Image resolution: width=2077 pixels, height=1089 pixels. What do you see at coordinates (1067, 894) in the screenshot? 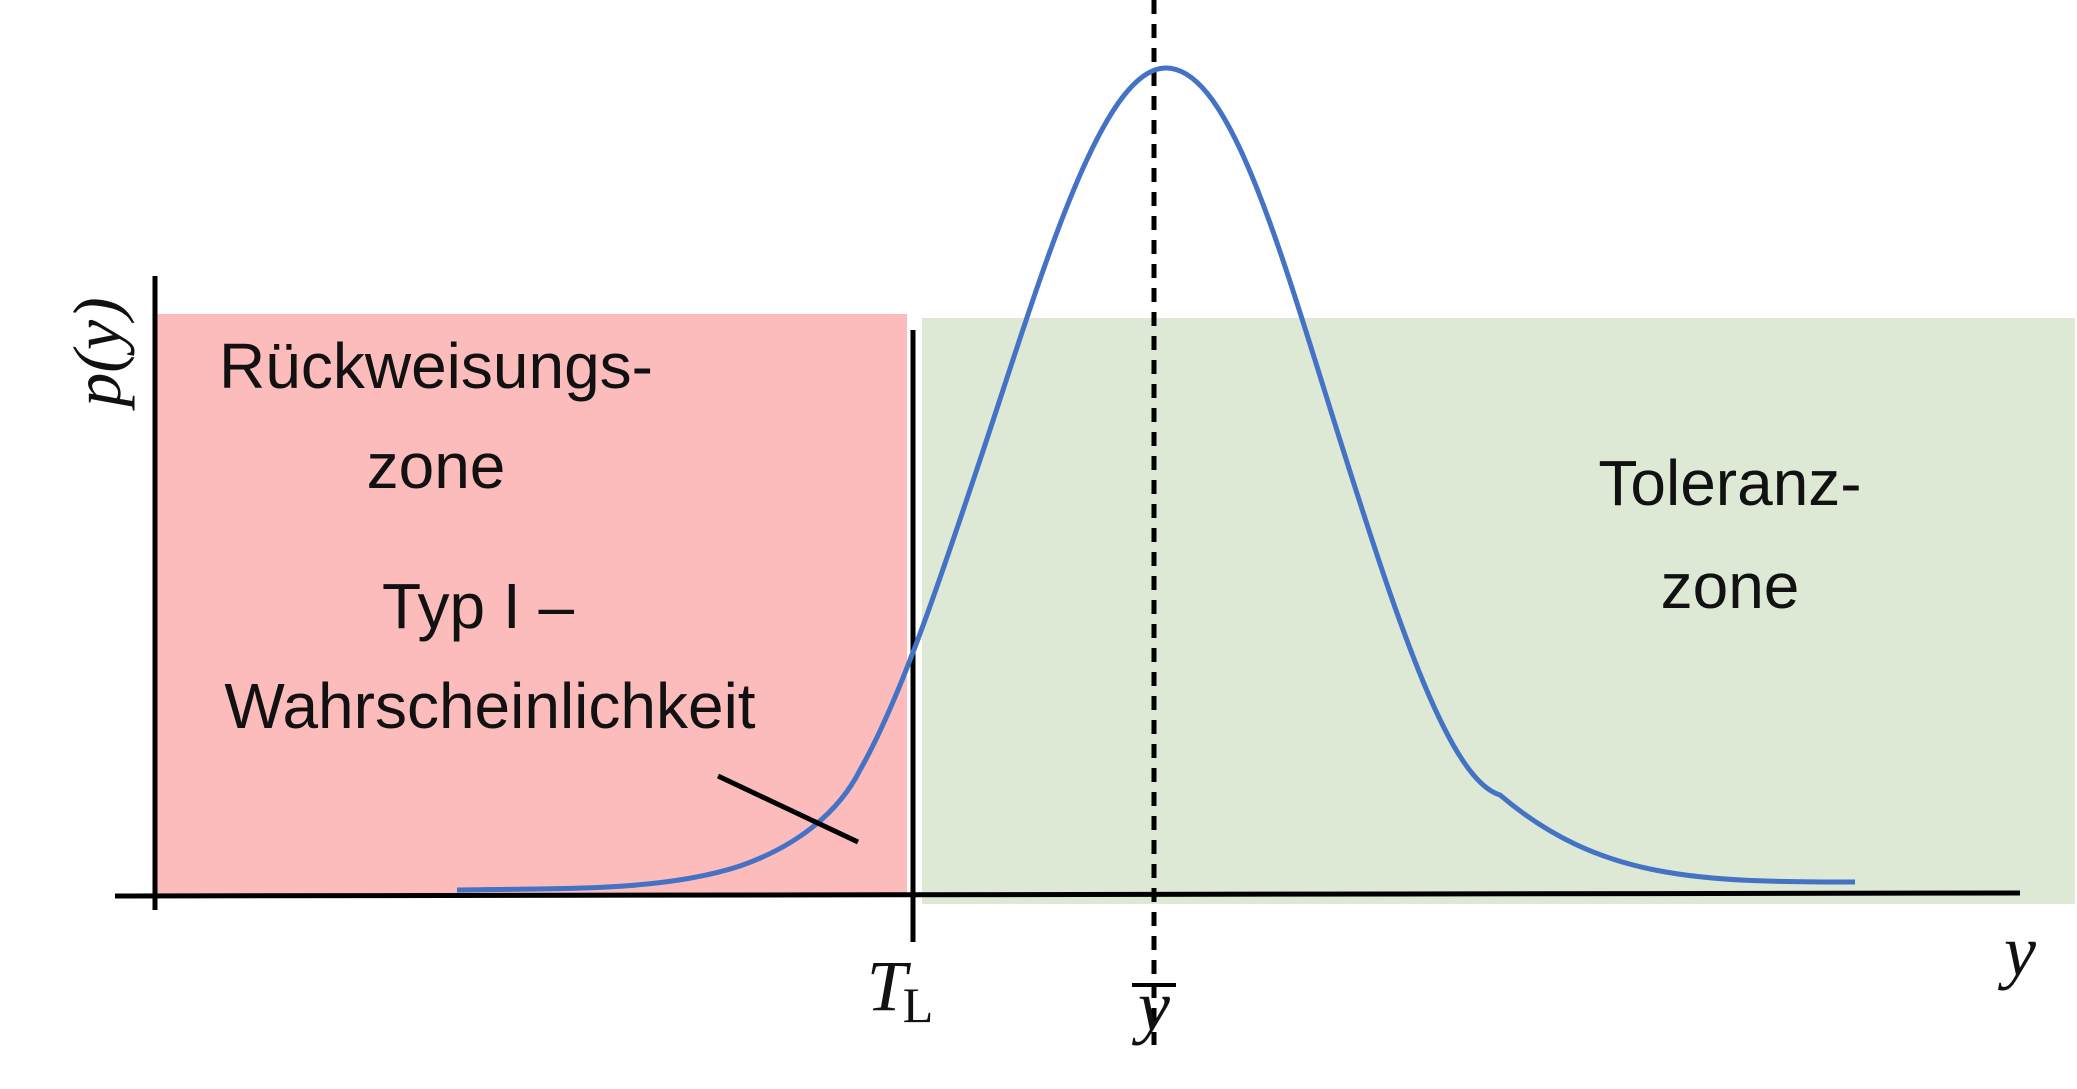
I see `x-axis` at bounding box center [1067, 894].